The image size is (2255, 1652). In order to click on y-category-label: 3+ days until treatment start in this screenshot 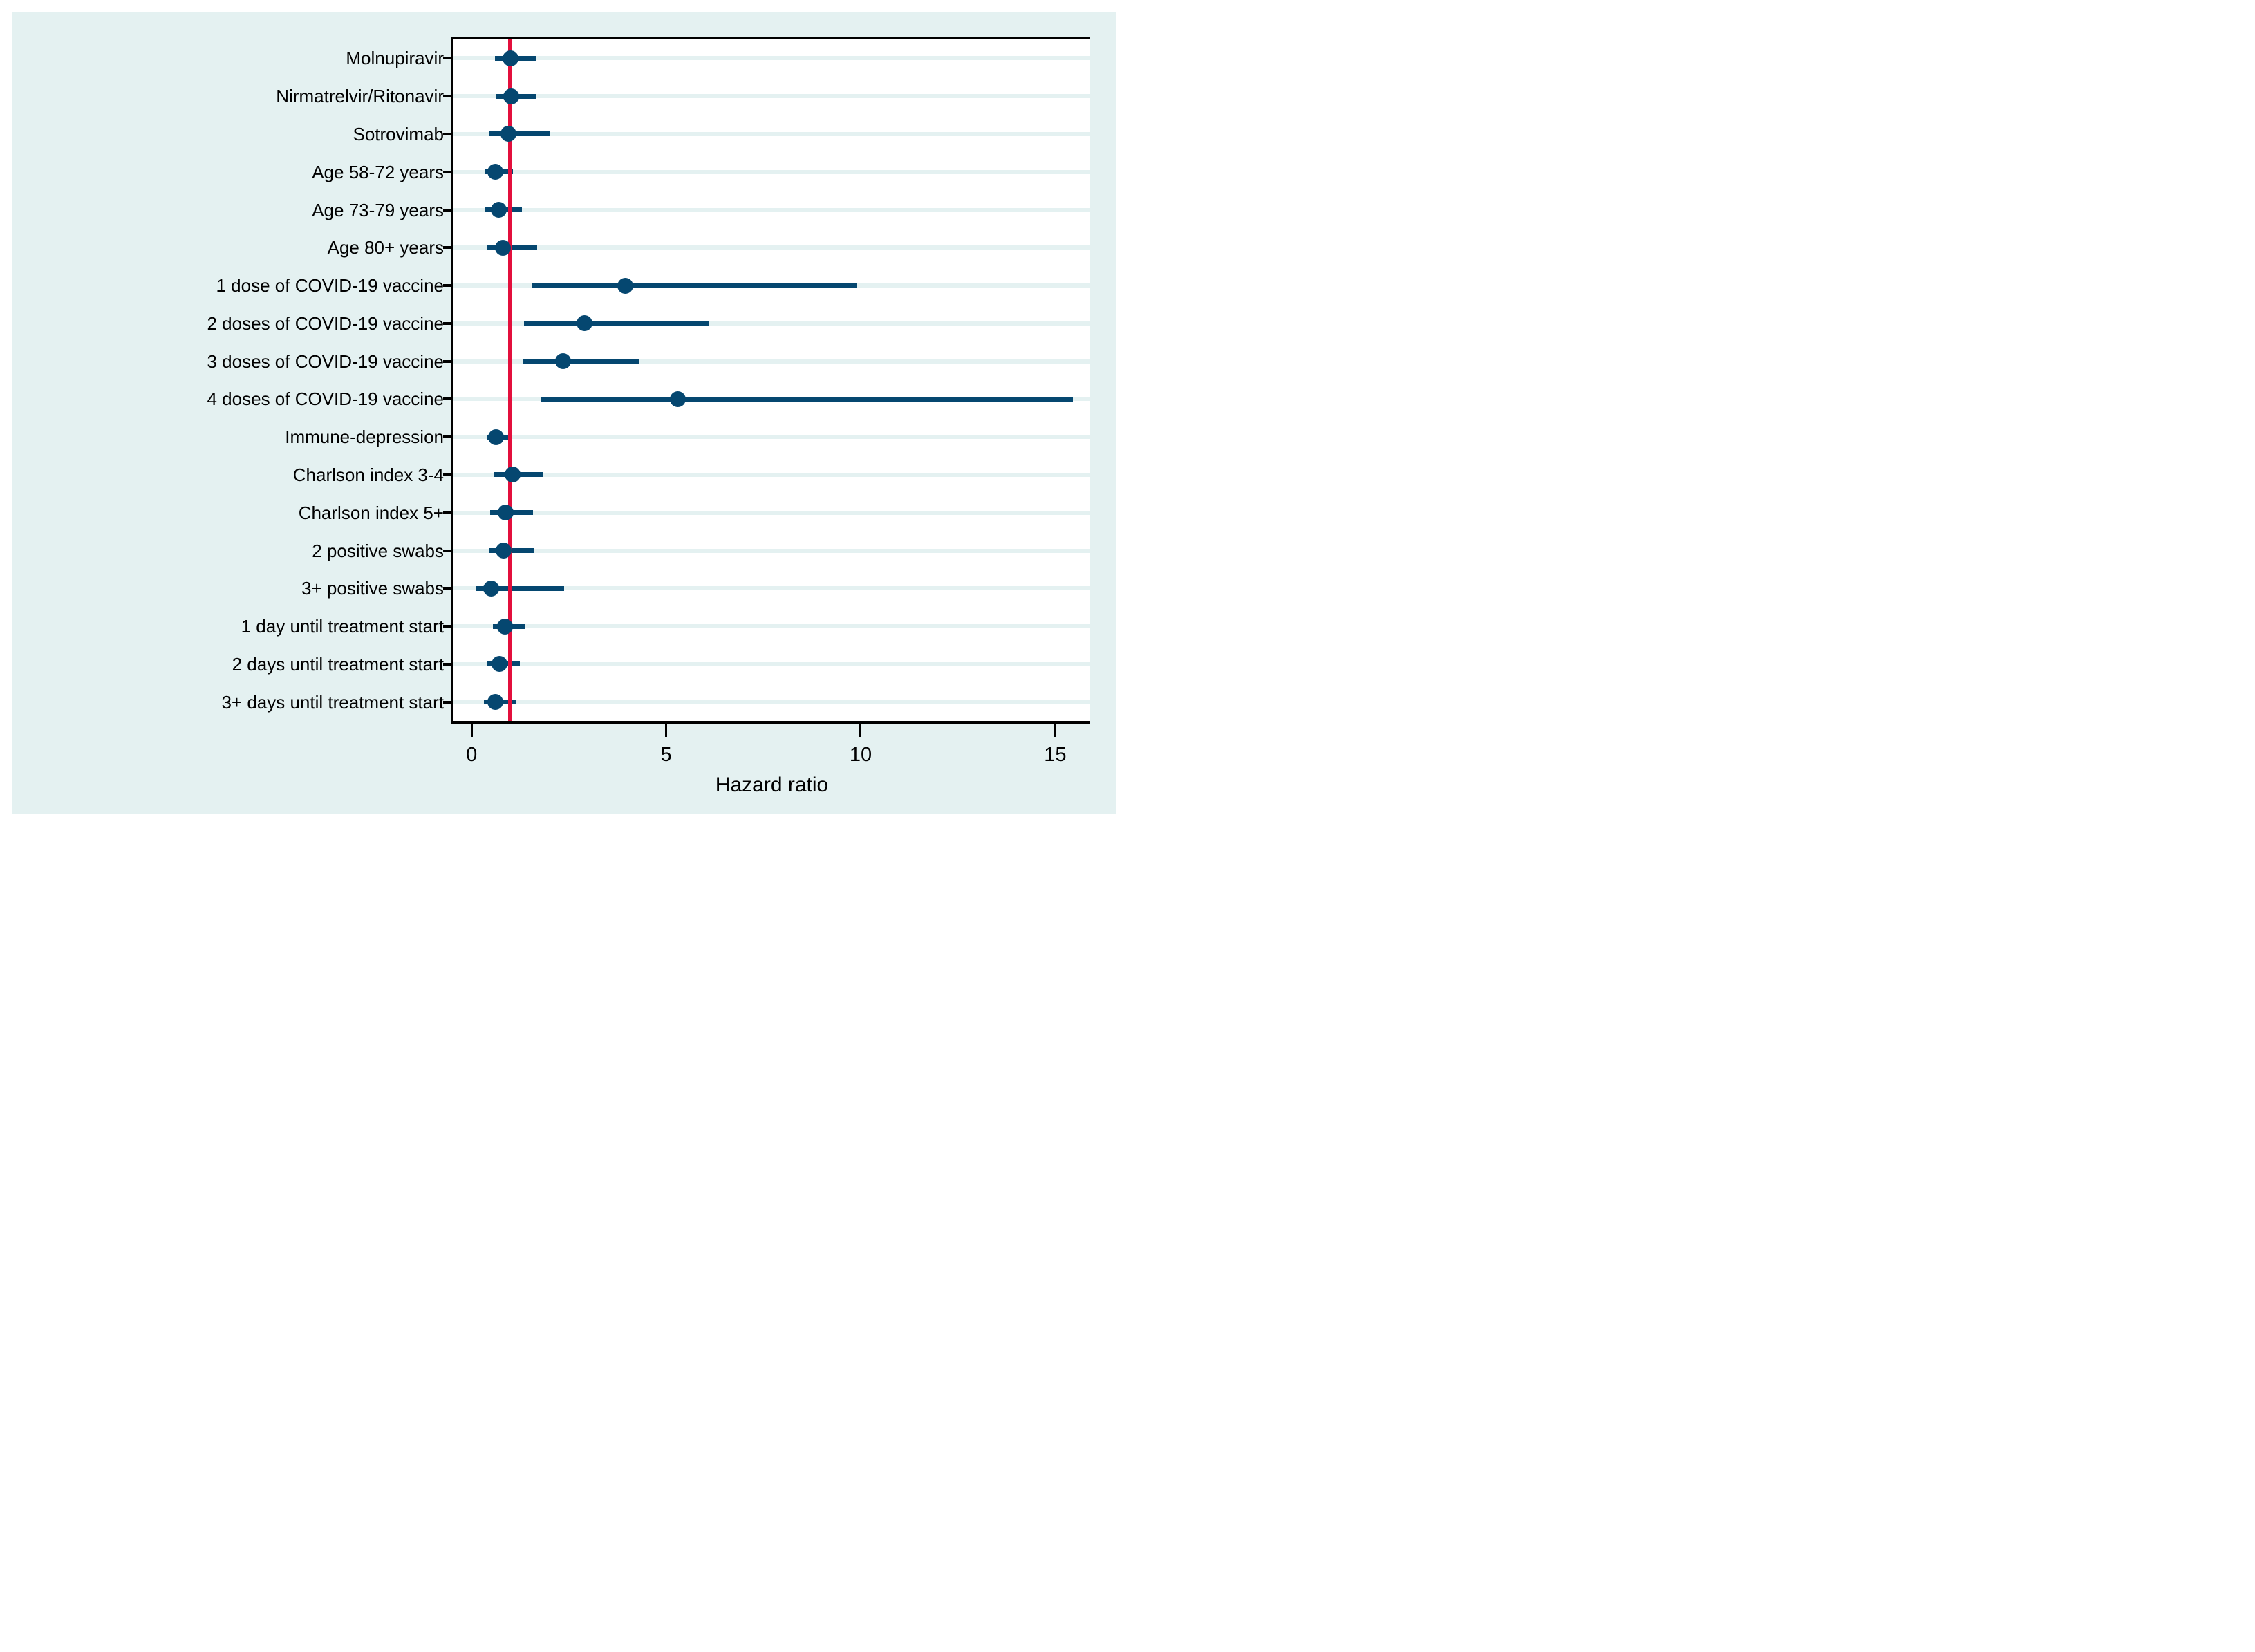, I will do `click(332, 702)`.